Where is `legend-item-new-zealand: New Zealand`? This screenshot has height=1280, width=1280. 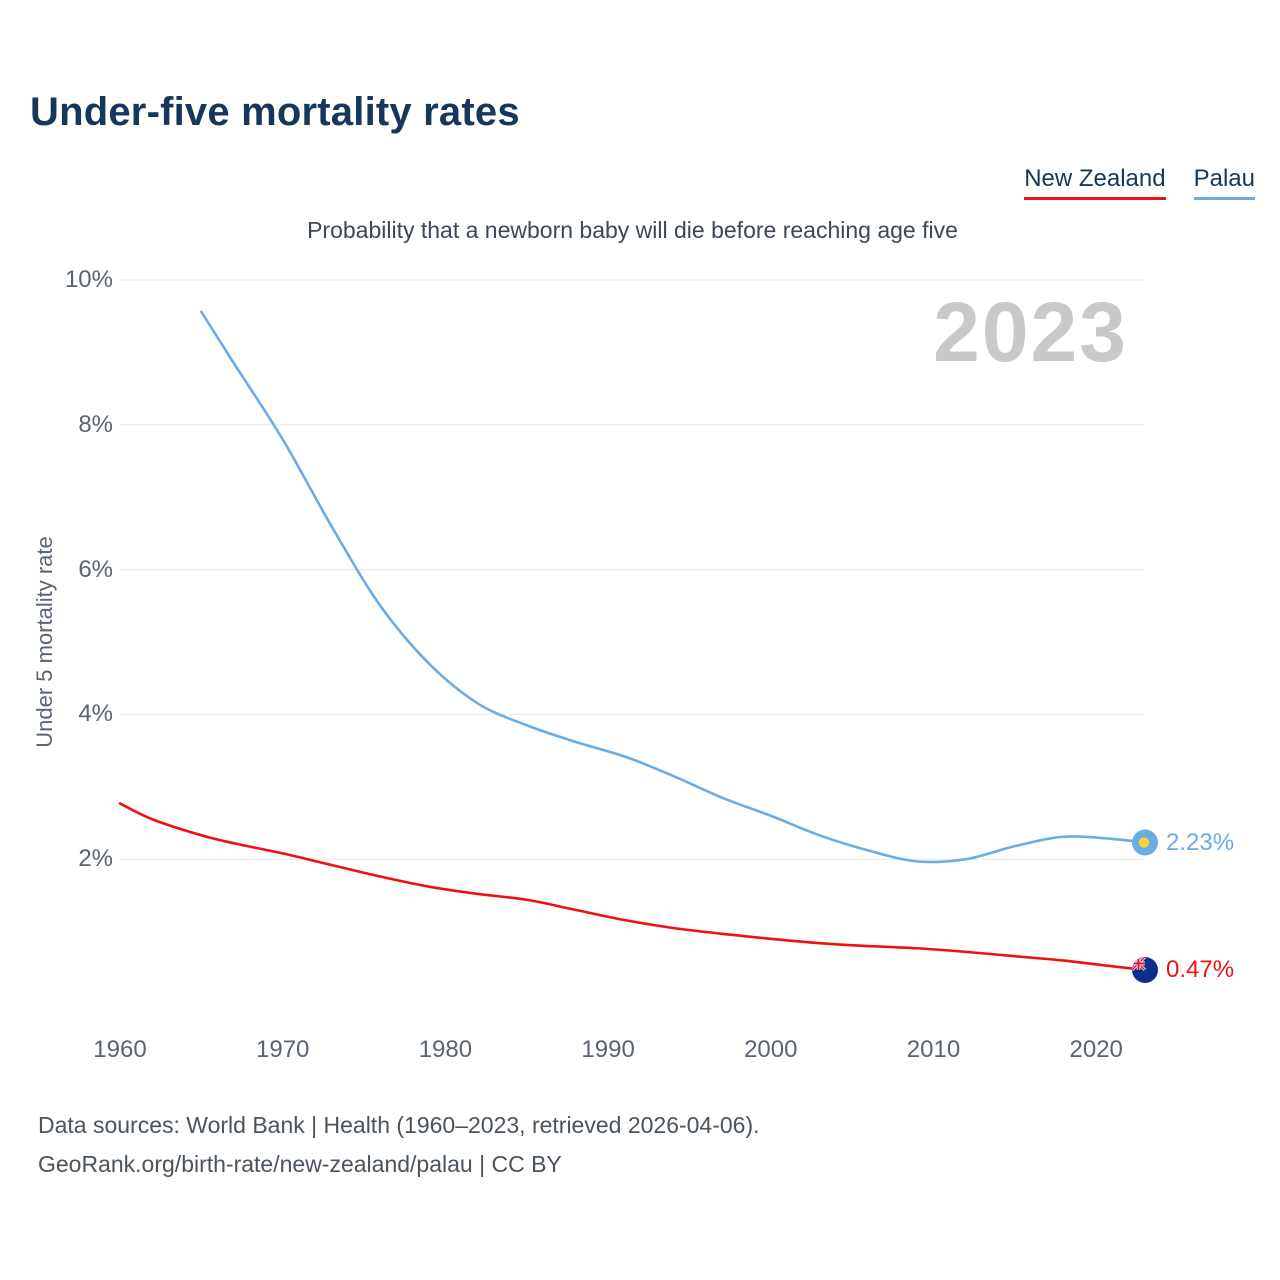
legend-item-new-zealand: New Zealand is located at coordinates (1095, 182).